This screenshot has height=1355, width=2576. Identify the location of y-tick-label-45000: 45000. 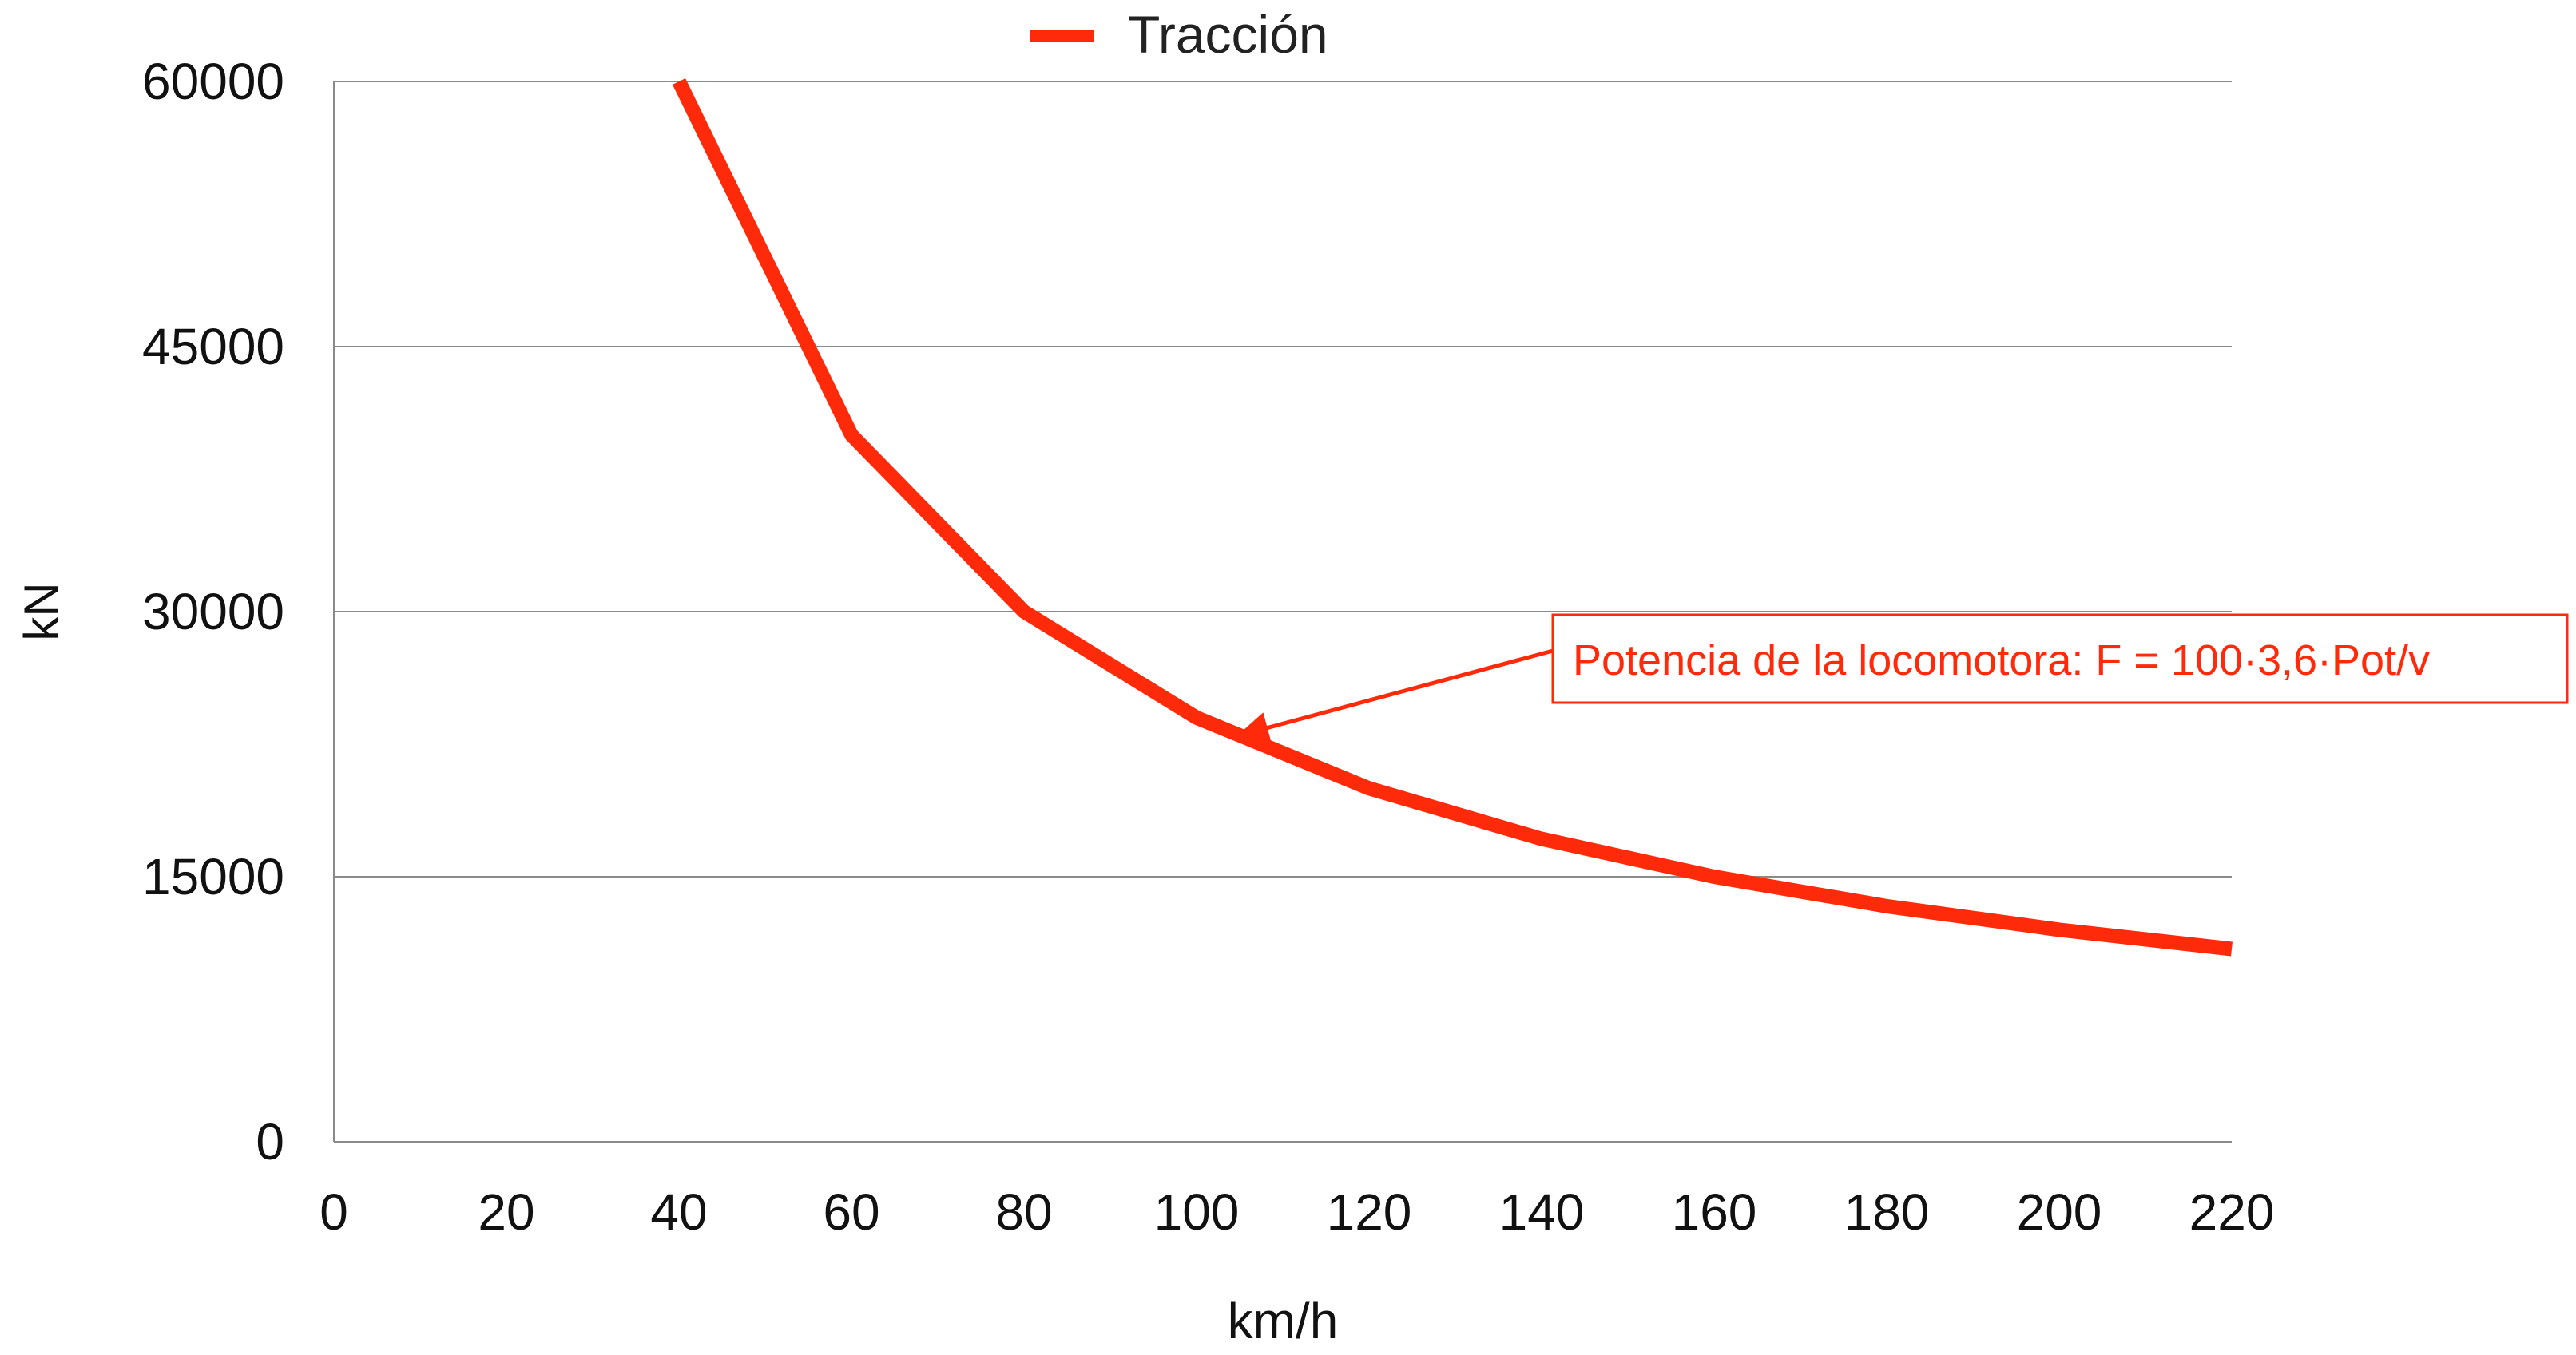
(213, 346).